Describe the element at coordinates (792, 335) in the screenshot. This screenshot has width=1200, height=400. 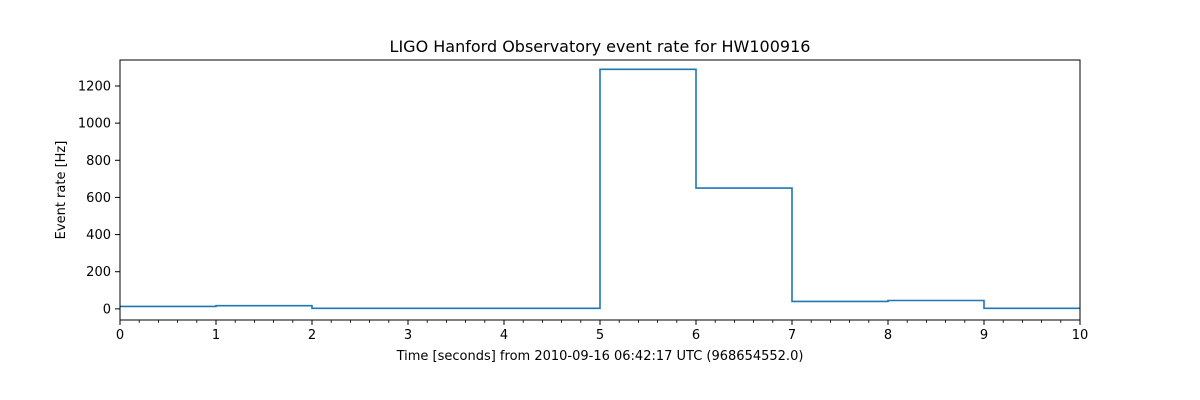
I see `x-tick-label: 7` at that location.